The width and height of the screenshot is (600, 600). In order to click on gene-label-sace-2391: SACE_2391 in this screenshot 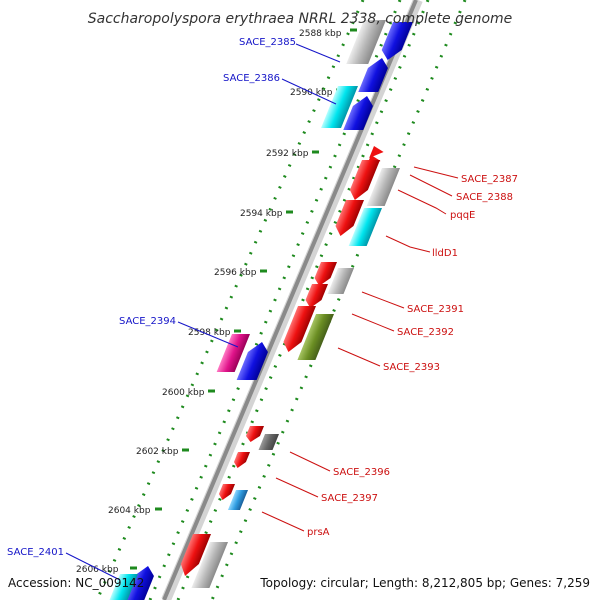, I will do `click(435, 309)`.